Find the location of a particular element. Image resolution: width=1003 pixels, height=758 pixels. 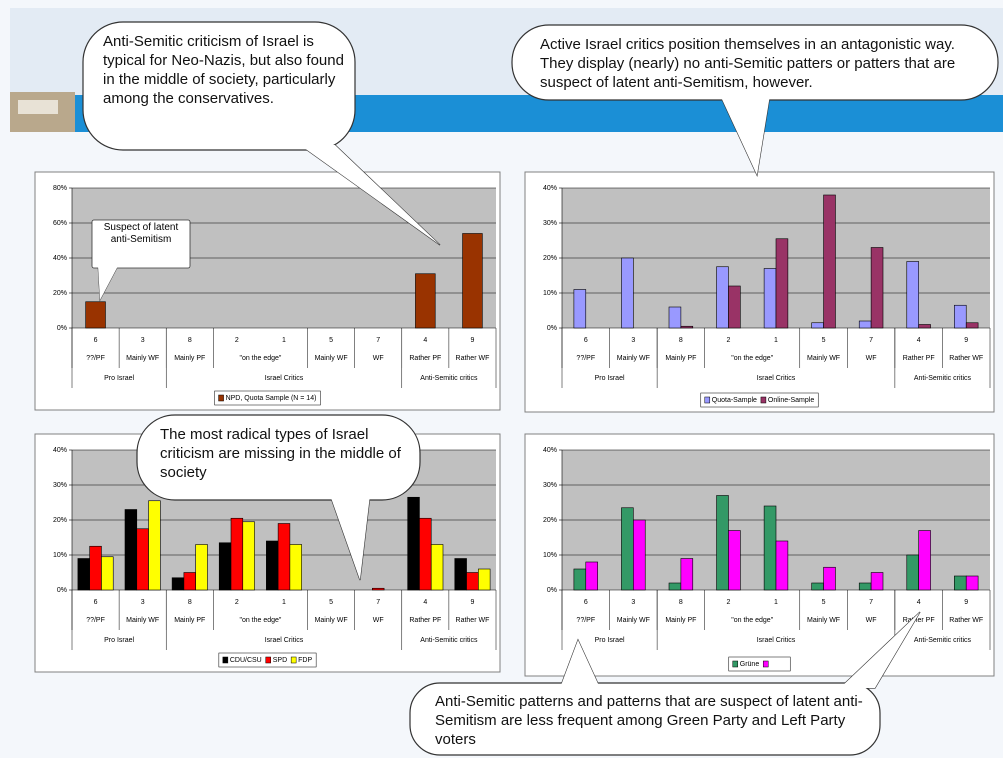

legend-label: NPD, Quota Sample (N = 14) is located at coordinates (271, 398).